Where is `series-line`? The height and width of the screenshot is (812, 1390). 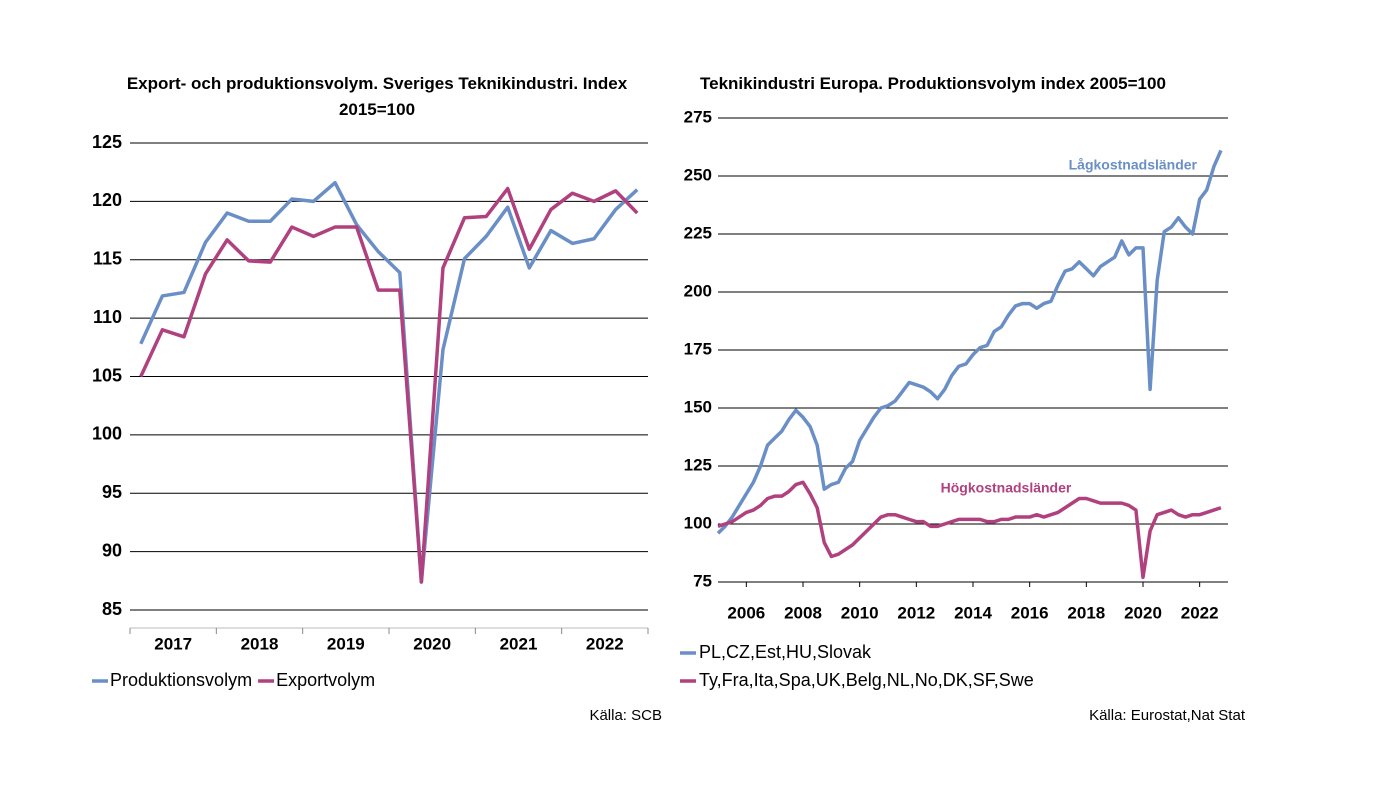
series-line is located at coordinates (969, 530).